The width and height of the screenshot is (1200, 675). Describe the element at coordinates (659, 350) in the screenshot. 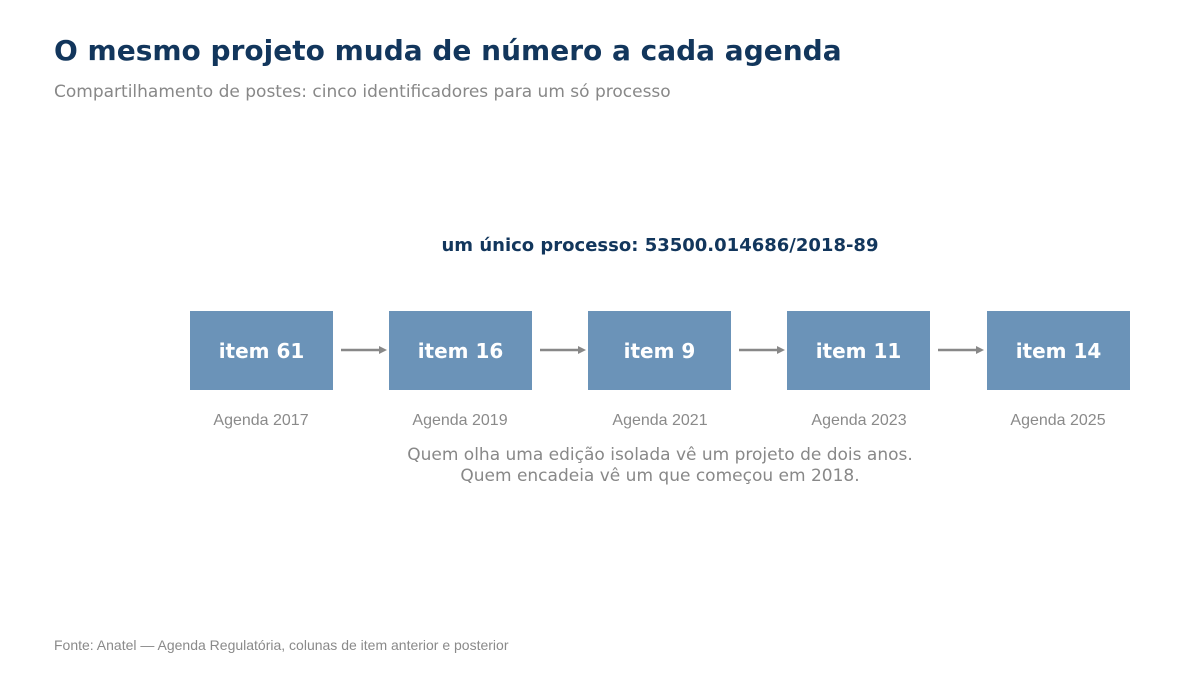

I see `step-box-3: item 9` at that location.